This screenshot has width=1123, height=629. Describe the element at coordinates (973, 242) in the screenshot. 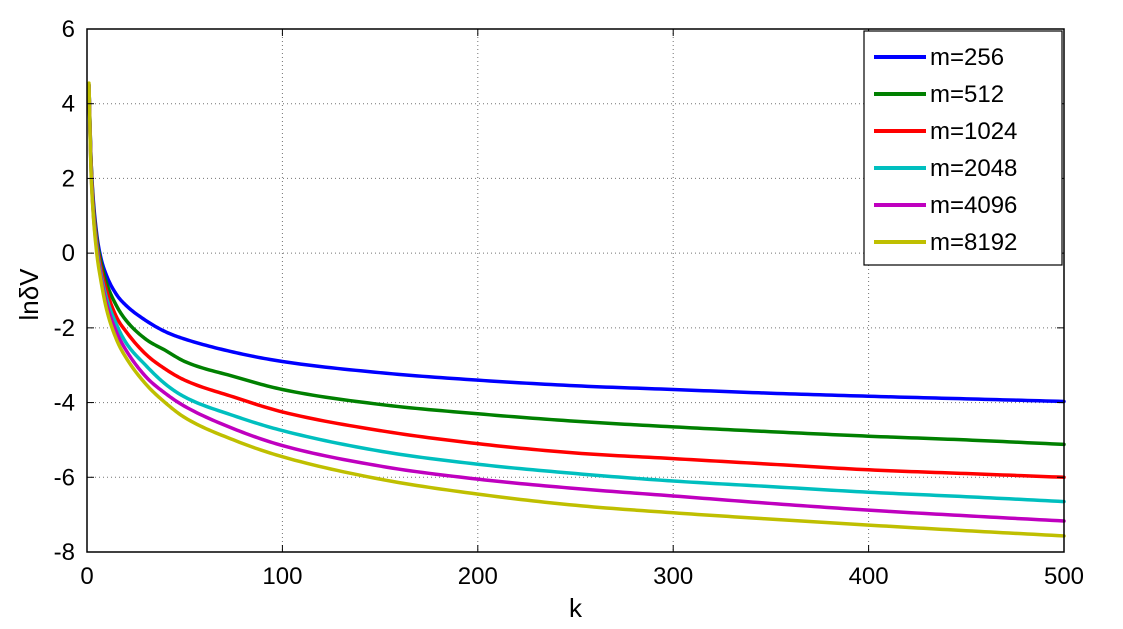

I see `legend-label: m=8192` at that location.